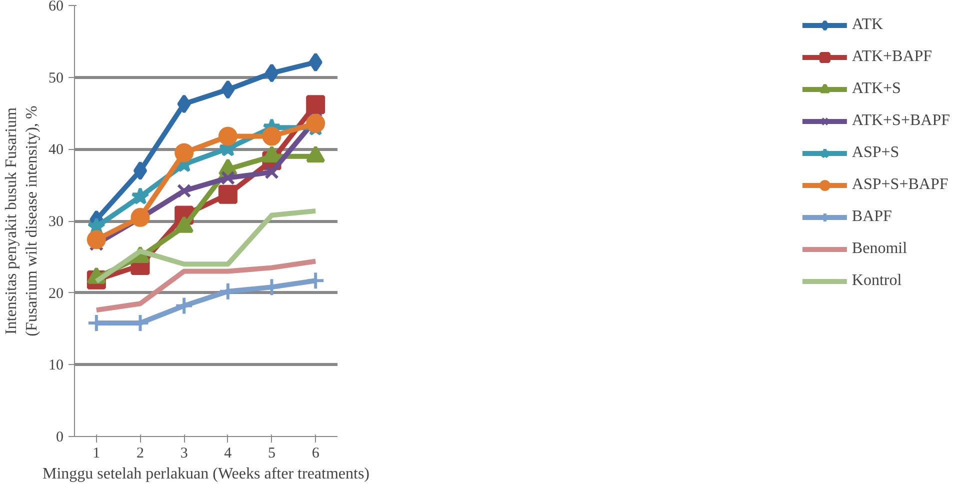  What do you see at coordinates (56, 294) in the screenshot?
I see `y-tick-label: 20` at bounding box center [56, 294].